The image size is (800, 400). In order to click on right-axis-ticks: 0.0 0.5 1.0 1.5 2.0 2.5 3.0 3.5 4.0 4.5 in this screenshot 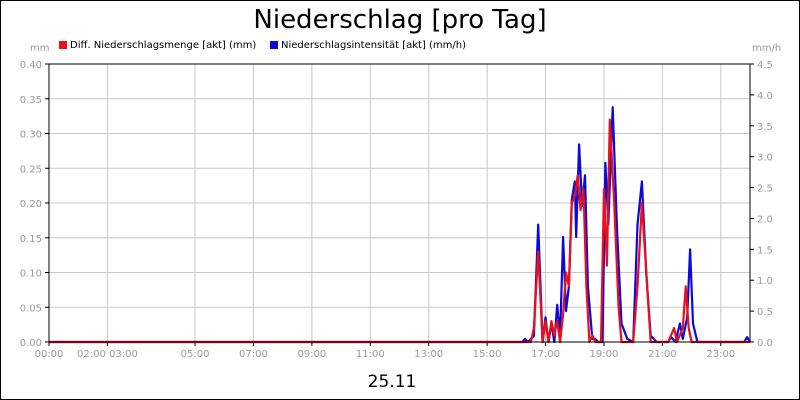, I will do `click(761, 204)`.